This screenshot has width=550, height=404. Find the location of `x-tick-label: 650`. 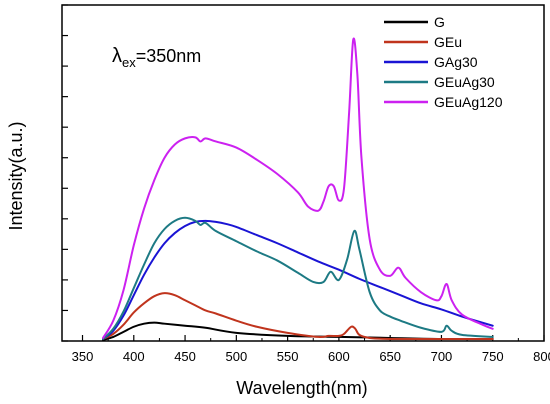

x-tick-label: 650 is located at coordinates (390, 356).